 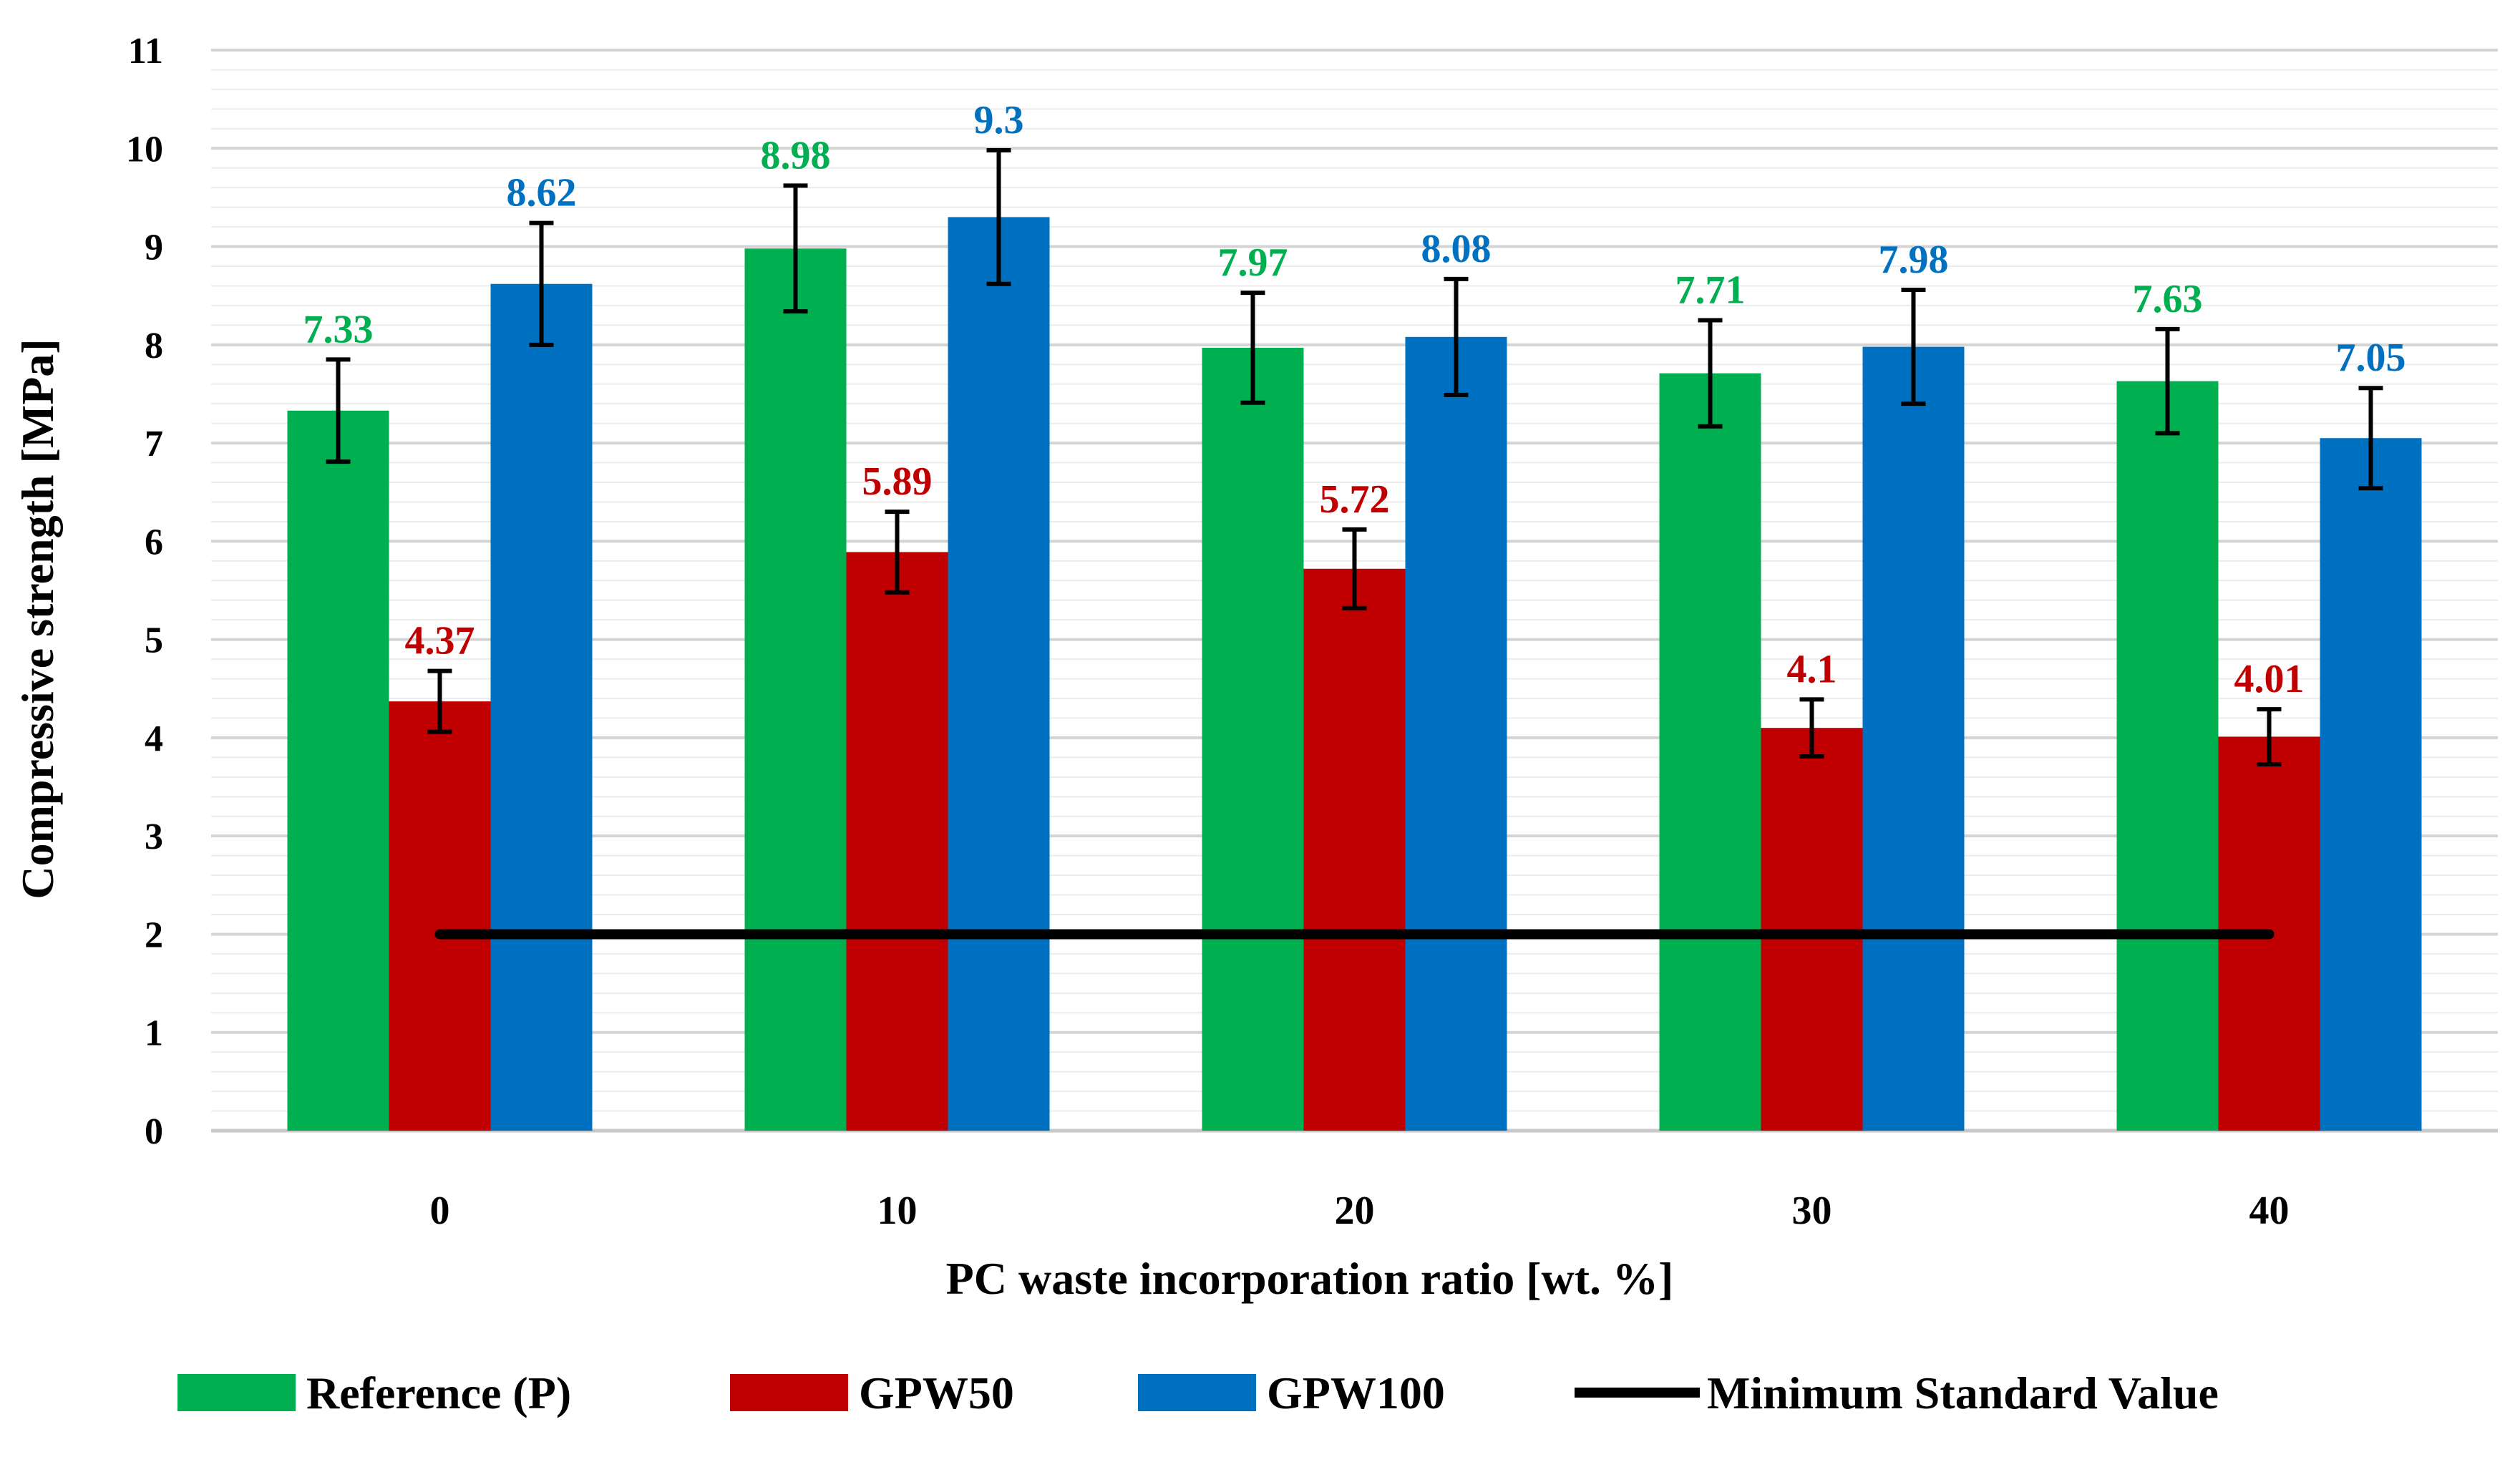 What do you see at coordinates (154, 1131) in the screenshot?
I see `y-tick-label: 0` at bounding box center [154, 1131].